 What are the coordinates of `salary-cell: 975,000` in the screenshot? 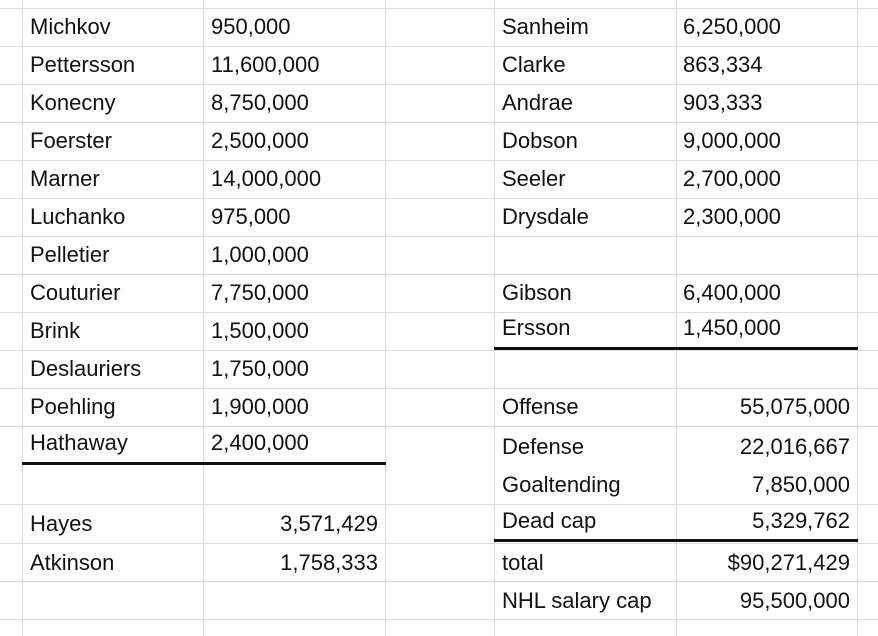 It's located at (251, 216).